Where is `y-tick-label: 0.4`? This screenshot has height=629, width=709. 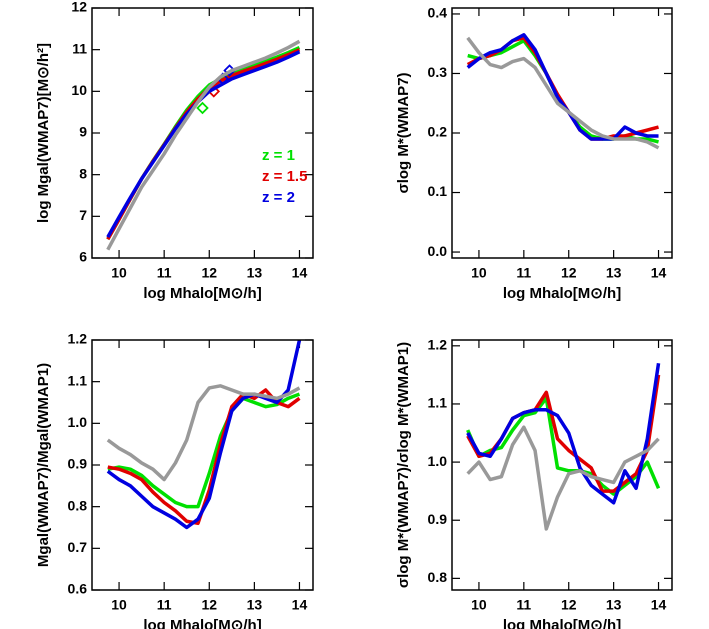
y-tick-label: 0.4 is located at coordinates (438, 13).